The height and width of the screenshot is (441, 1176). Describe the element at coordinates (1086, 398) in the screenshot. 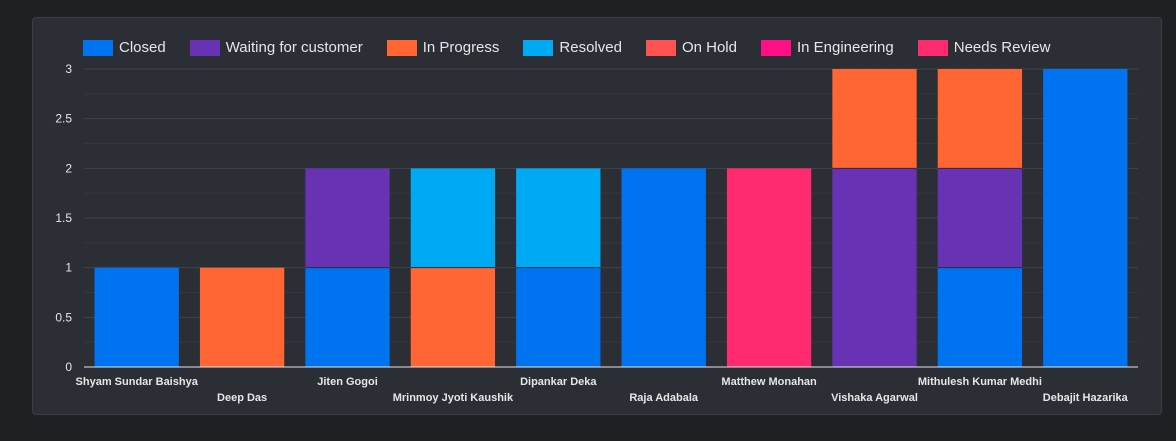

I see `x-tick-label: Debajit Hazarika` at that location.